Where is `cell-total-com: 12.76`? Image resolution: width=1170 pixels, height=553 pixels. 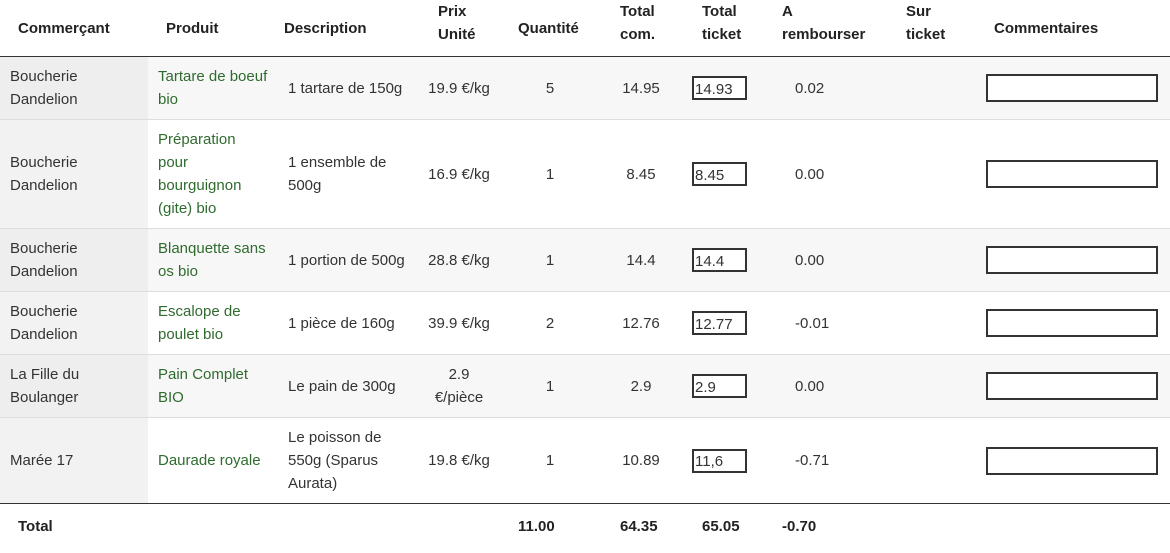
cell-total-com: 12.76 is located at coordinates (641, 323).